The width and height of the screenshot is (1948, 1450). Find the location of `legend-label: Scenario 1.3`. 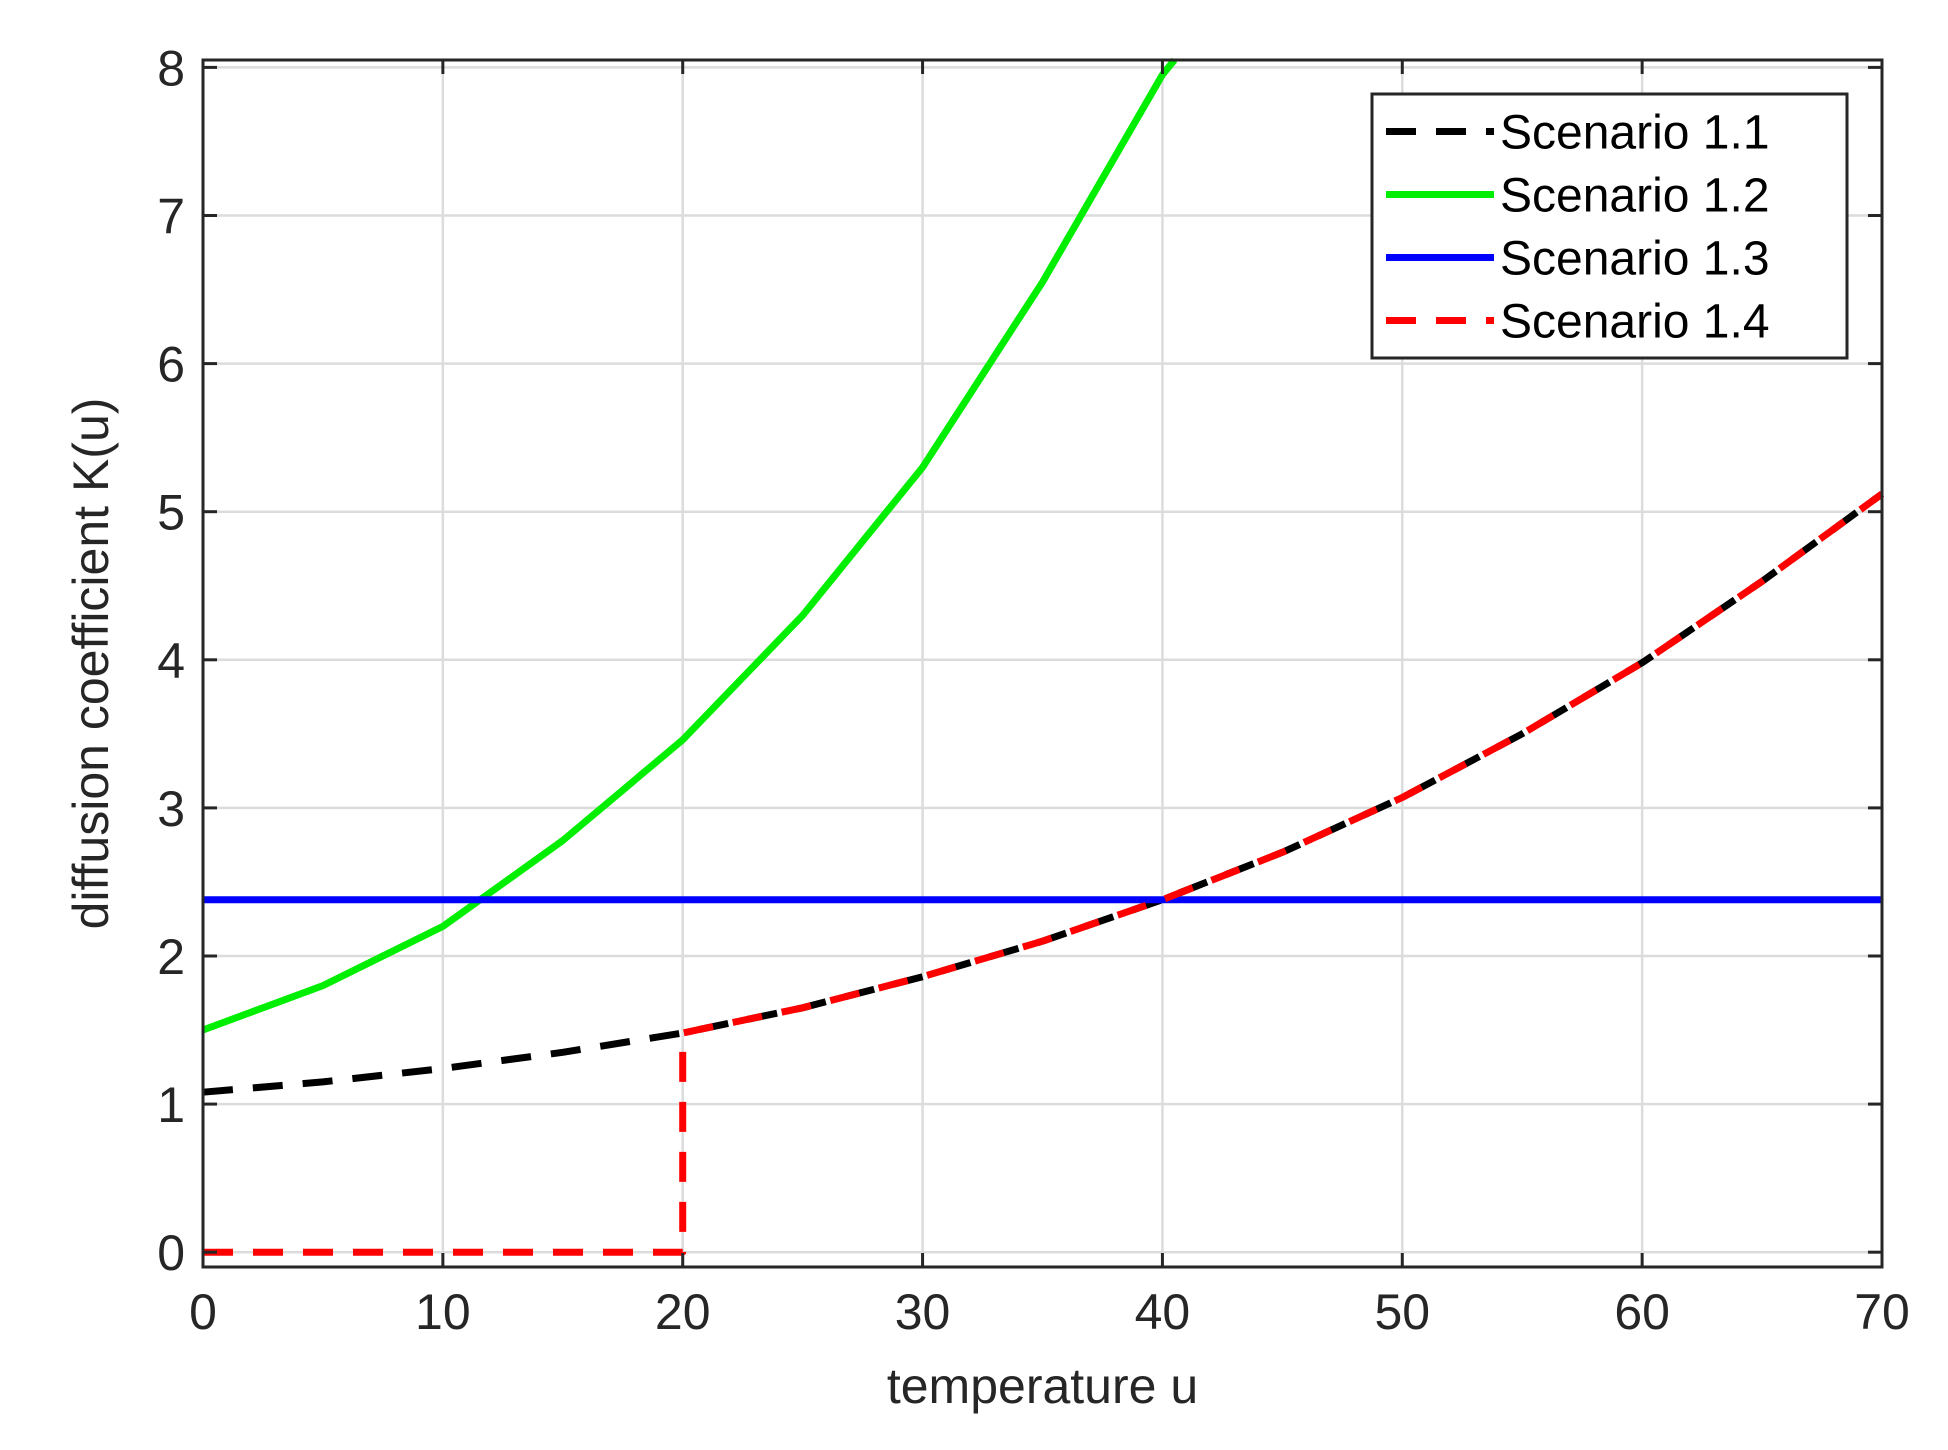

legend-label: Scenario 1.3 is located at coordinates (1635, 259).